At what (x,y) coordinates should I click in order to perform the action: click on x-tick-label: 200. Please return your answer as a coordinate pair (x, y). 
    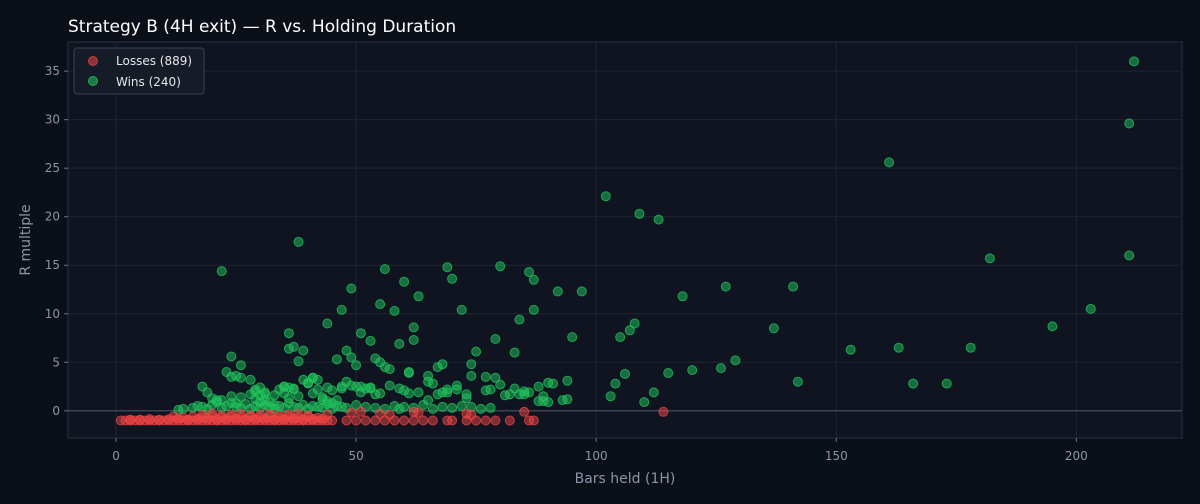
    Looking at the image, I should click on (1076, 456).